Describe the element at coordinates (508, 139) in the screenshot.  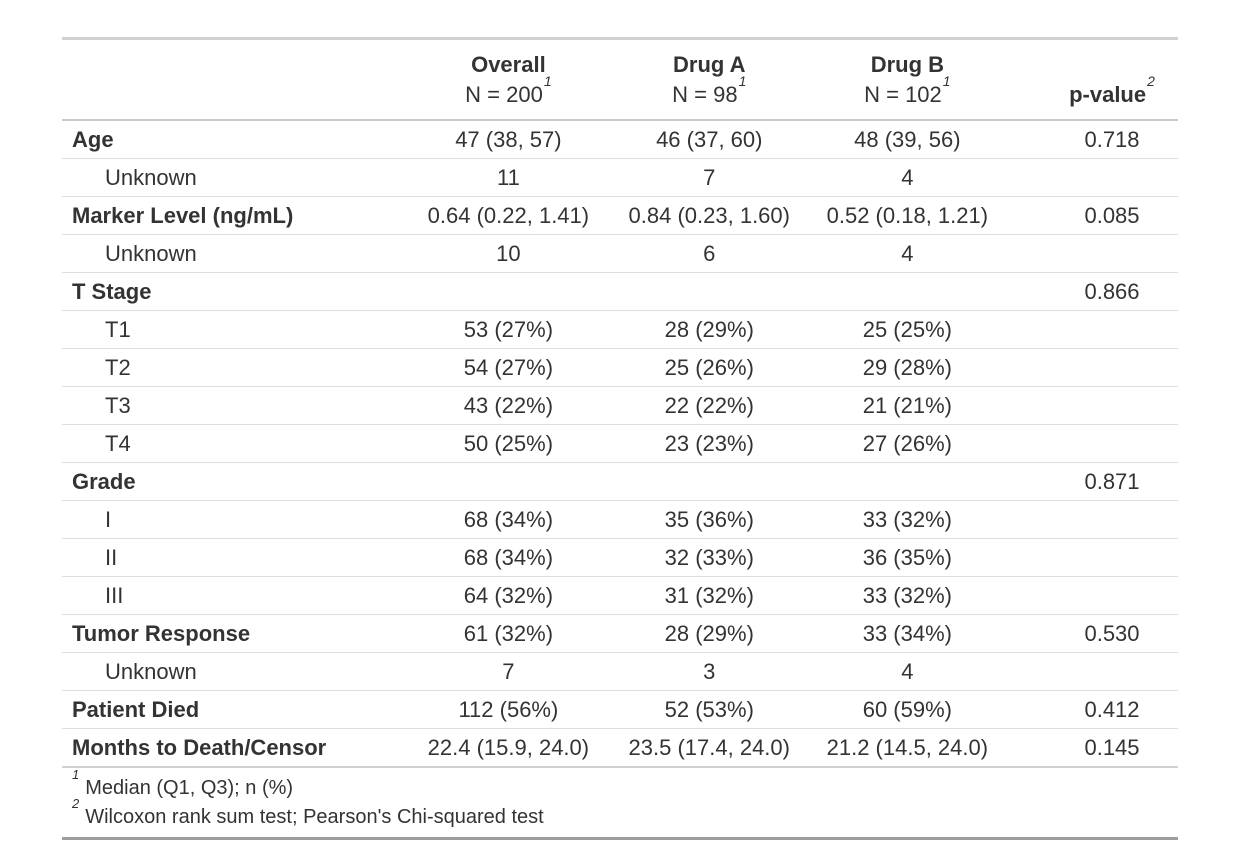
I see `cell-overall: 47 (38, 57)` at that location.